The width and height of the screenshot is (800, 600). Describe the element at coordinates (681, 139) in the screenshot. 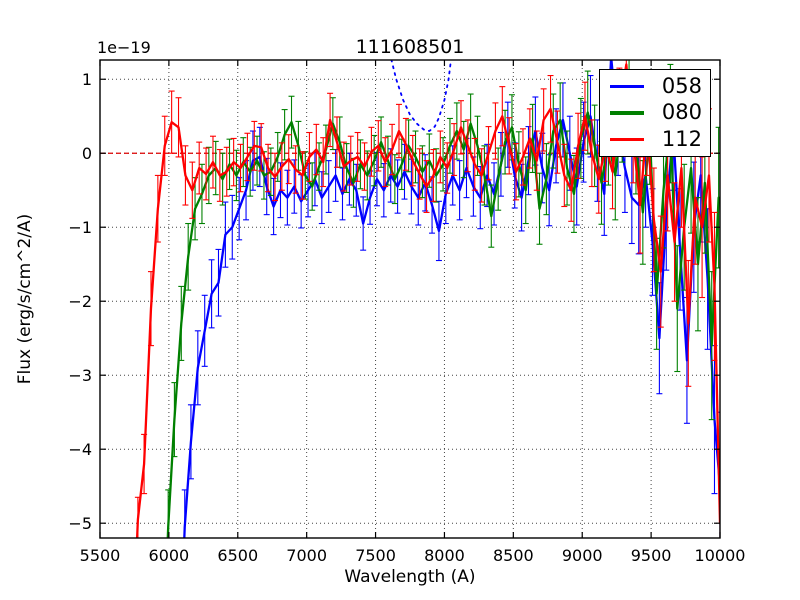

I see `legend-label: 112` at that location.